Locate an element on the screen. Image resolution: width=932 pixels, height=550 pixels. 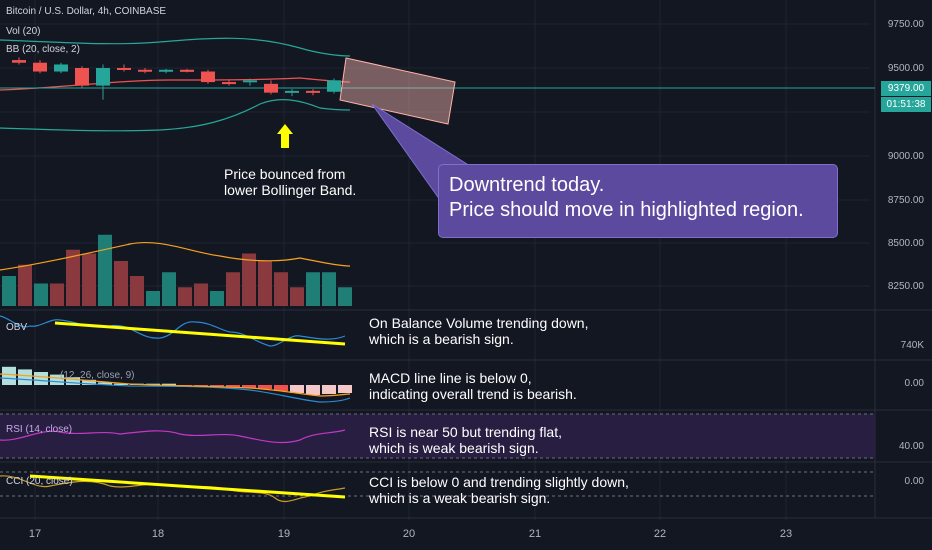
vol-indicator-label: Vol (20) is located at coordinates (23, 31).